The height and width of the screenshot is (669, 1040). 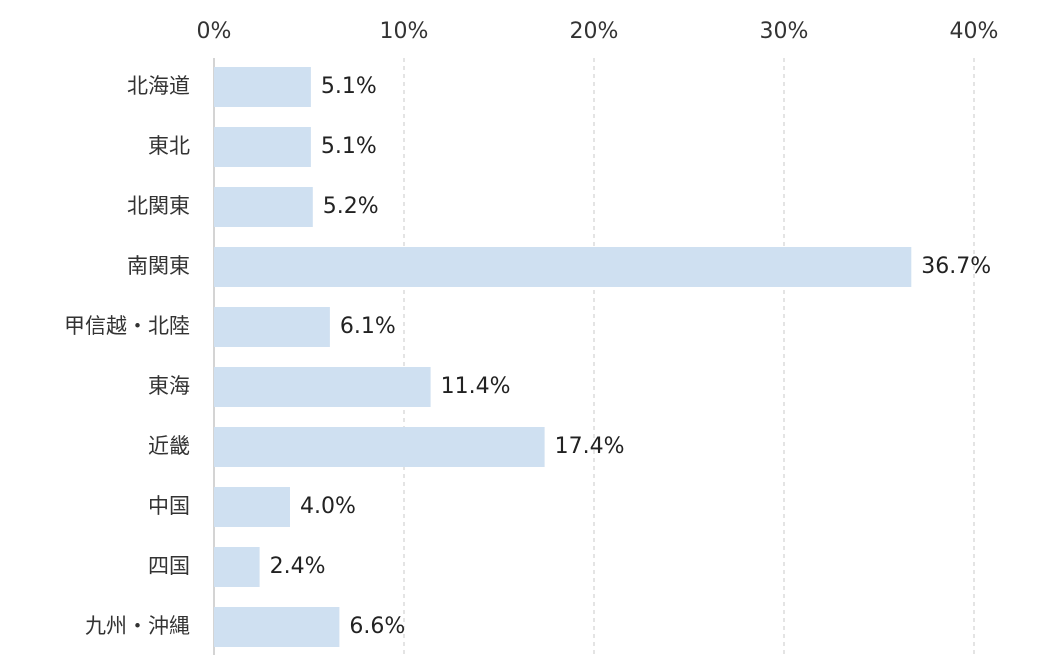 What do you see at coordinates (158, 266) in the screenshot?
I see `category-label: 南関東` at bounding box center [158, 266].